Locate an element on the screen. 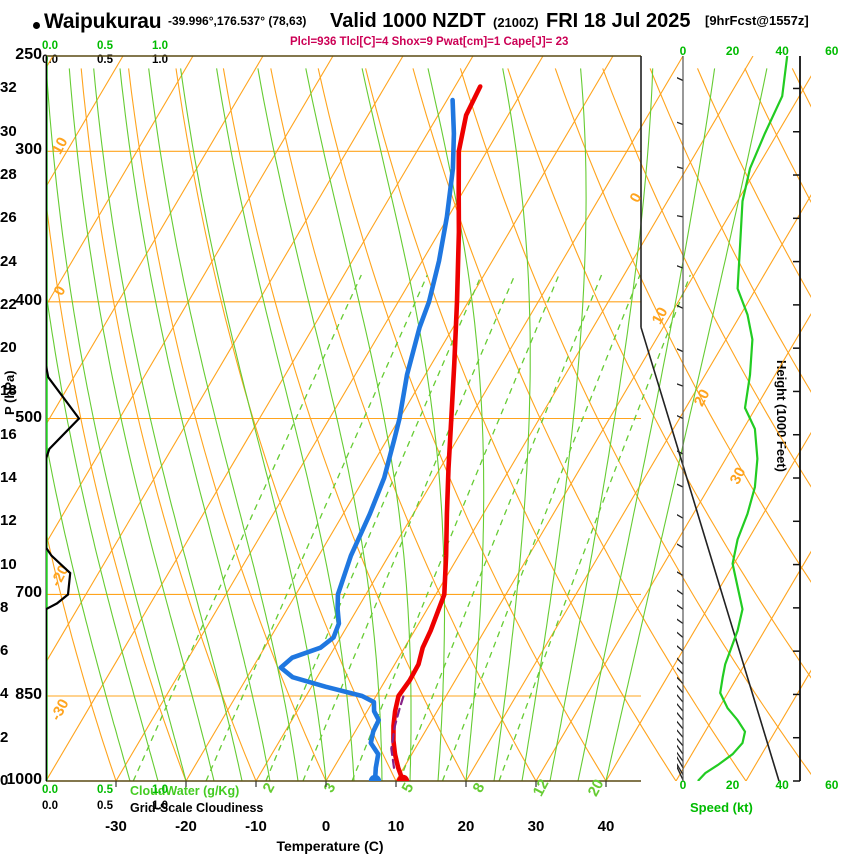 Image resolution: width=850 pixels, height=860 pixels. pressure-tick-1000: 1000 is located at coordinates (24, 779).